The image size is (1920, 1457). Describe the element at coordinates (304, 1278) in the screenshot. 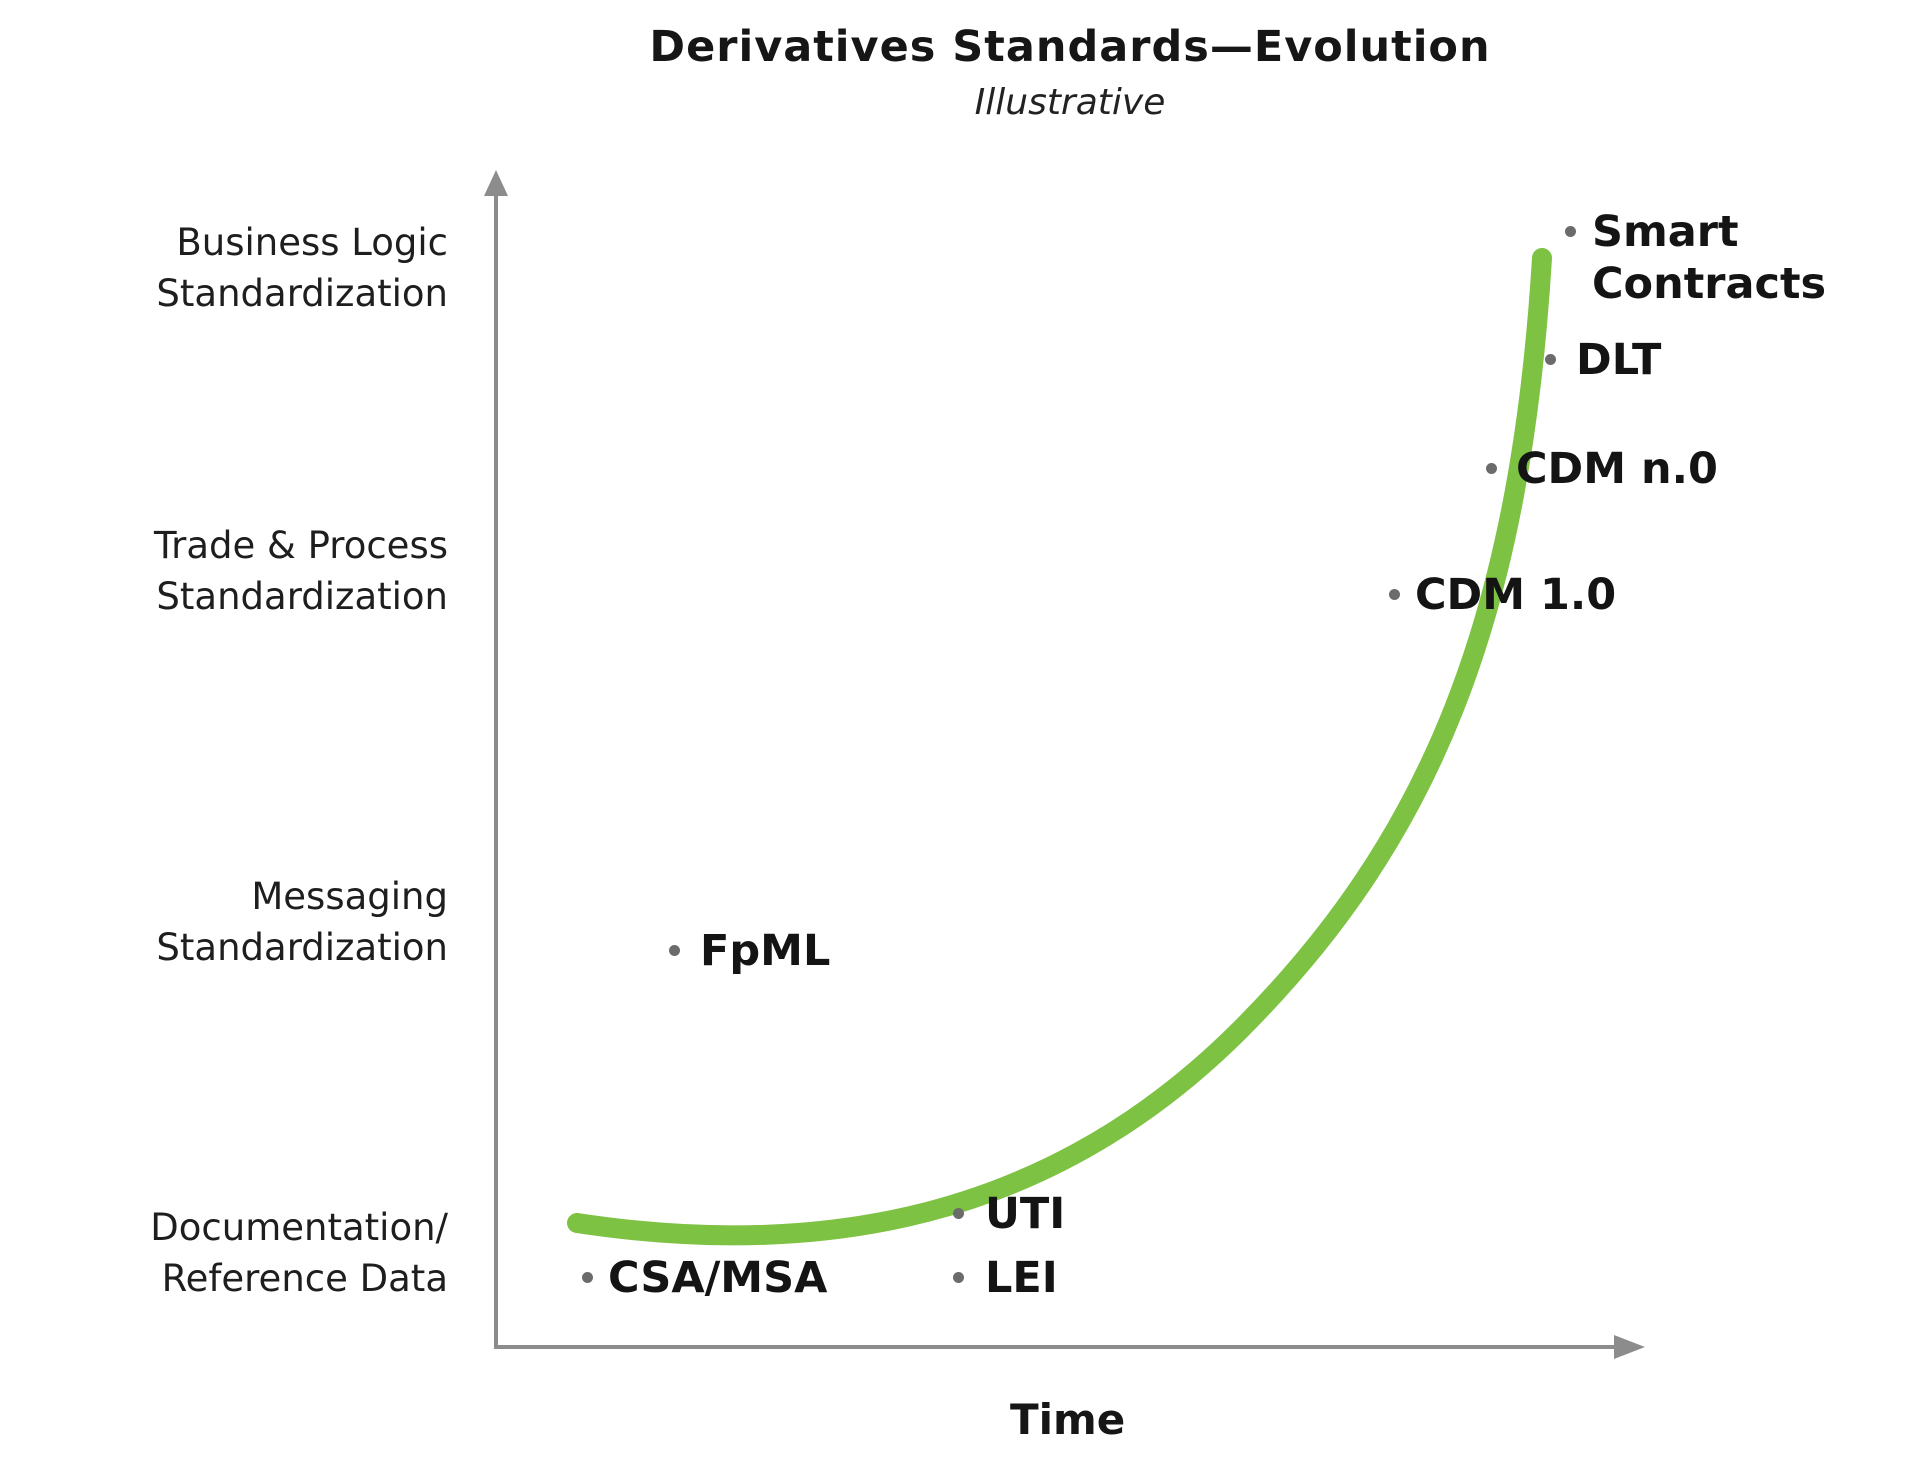

I see `y-level-line2: Reference Data` at that location.